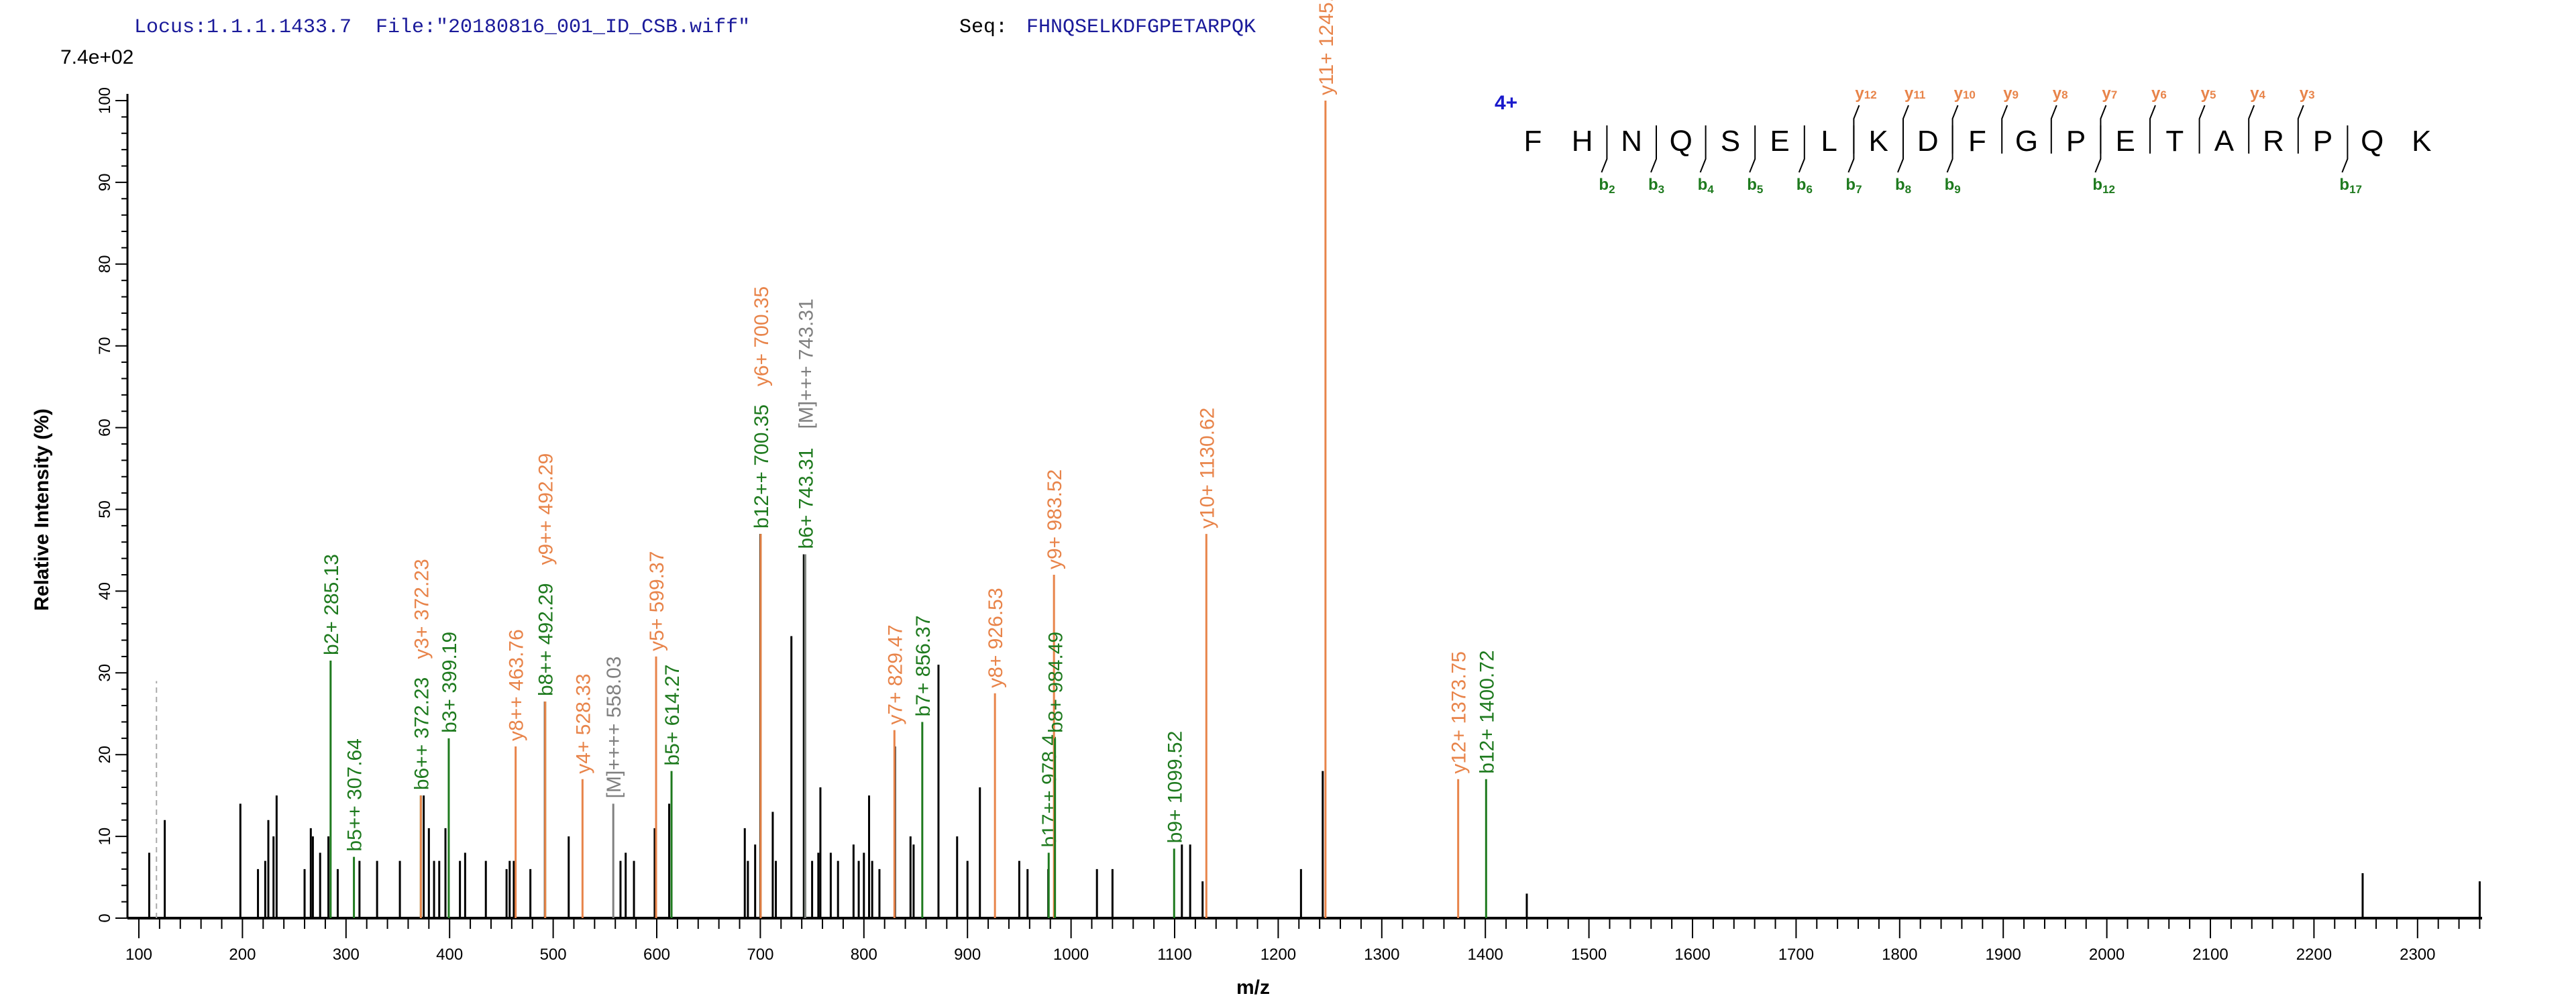 The image size is (2576, 1008). What do you see at coordinates (1612, 189) in the screenshot?
I see `b-ion-index: 2` at bounding box center [1612, 189].